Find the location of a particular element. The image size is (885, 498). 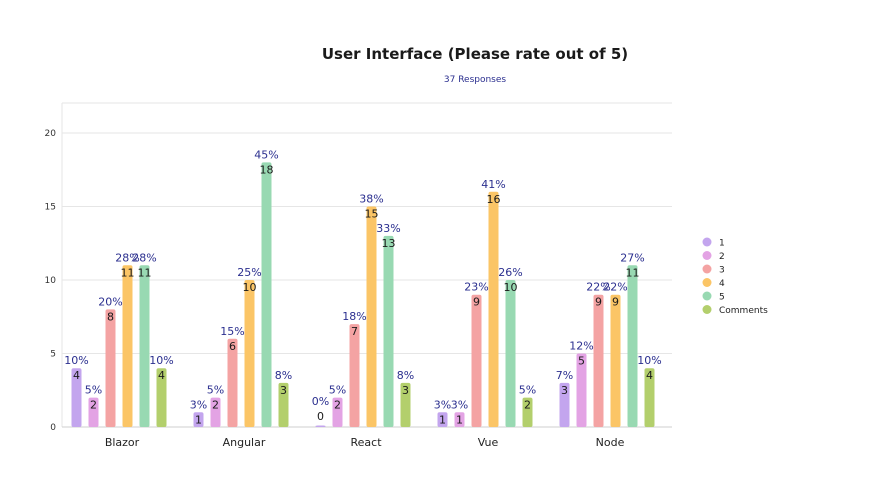

bar-percent-label: 15% is located at coordinates (232, 331).